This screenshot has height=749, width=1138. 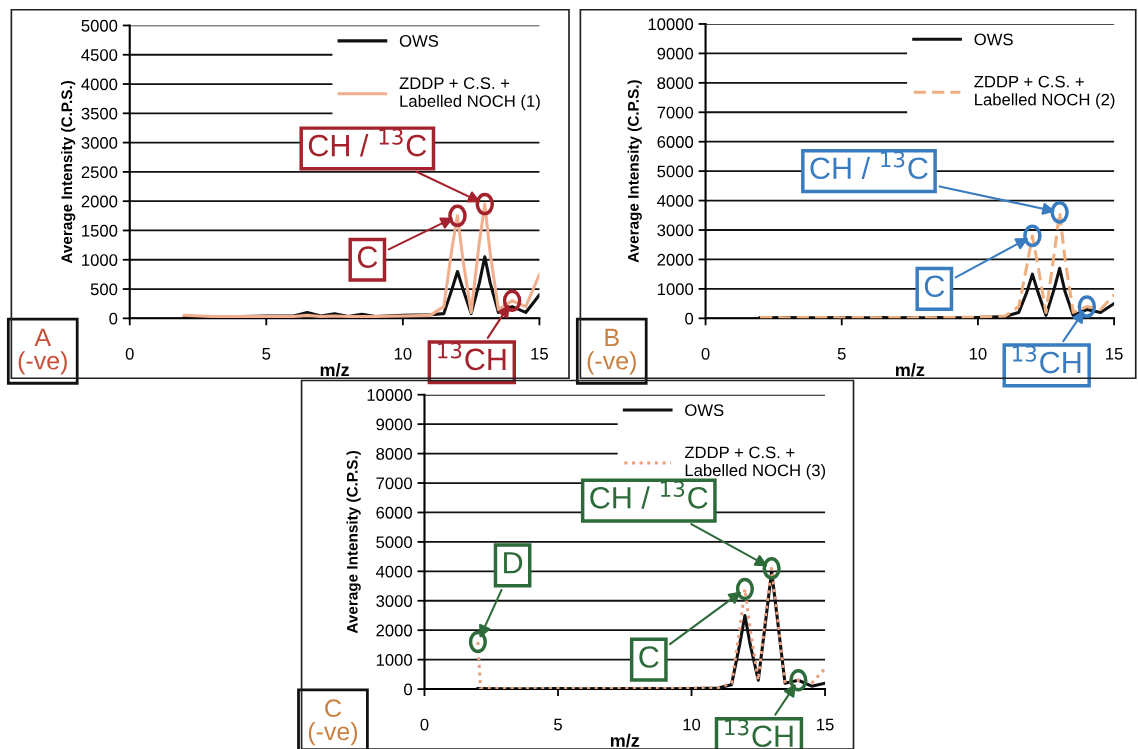 What do you see at coordinates (99, 113) in the screenshot?
I see `y-tick-label: 3500` at bounding box center [99, 113].